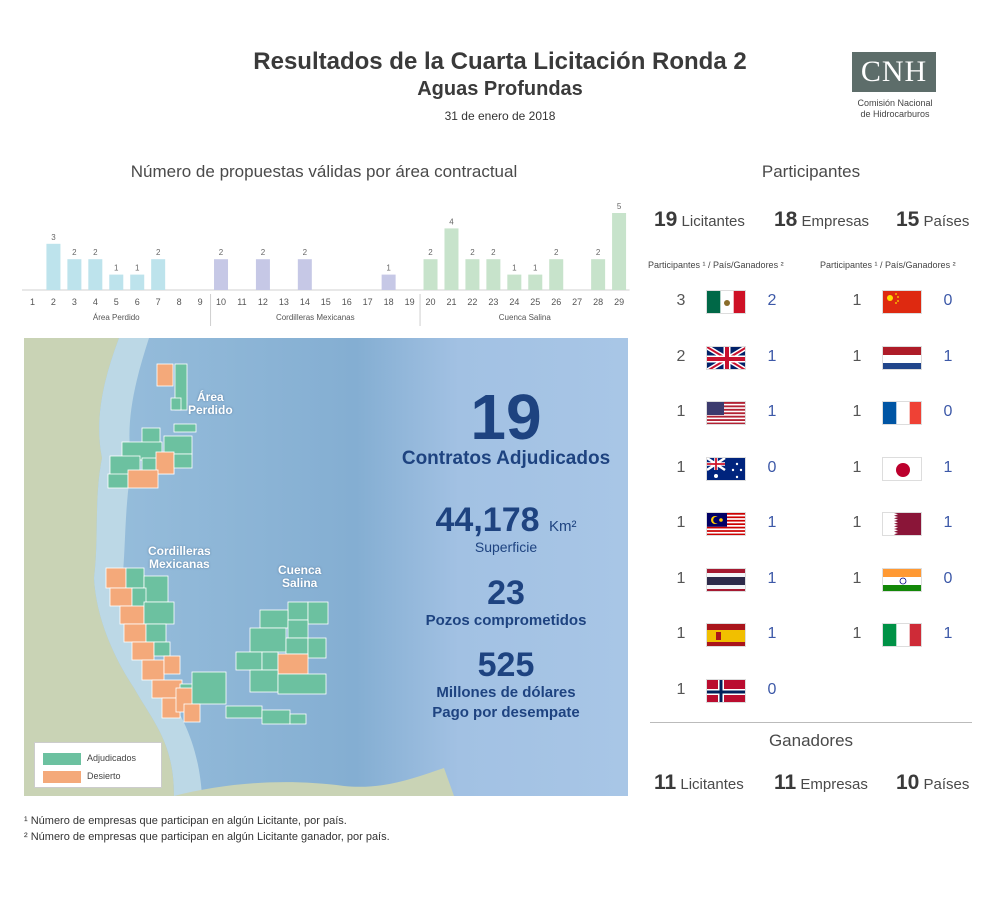 The width and height of the screenshot is (1000, 898). I want to click on legend-item-adjudicados: Adjudicados, so click(89, 758).